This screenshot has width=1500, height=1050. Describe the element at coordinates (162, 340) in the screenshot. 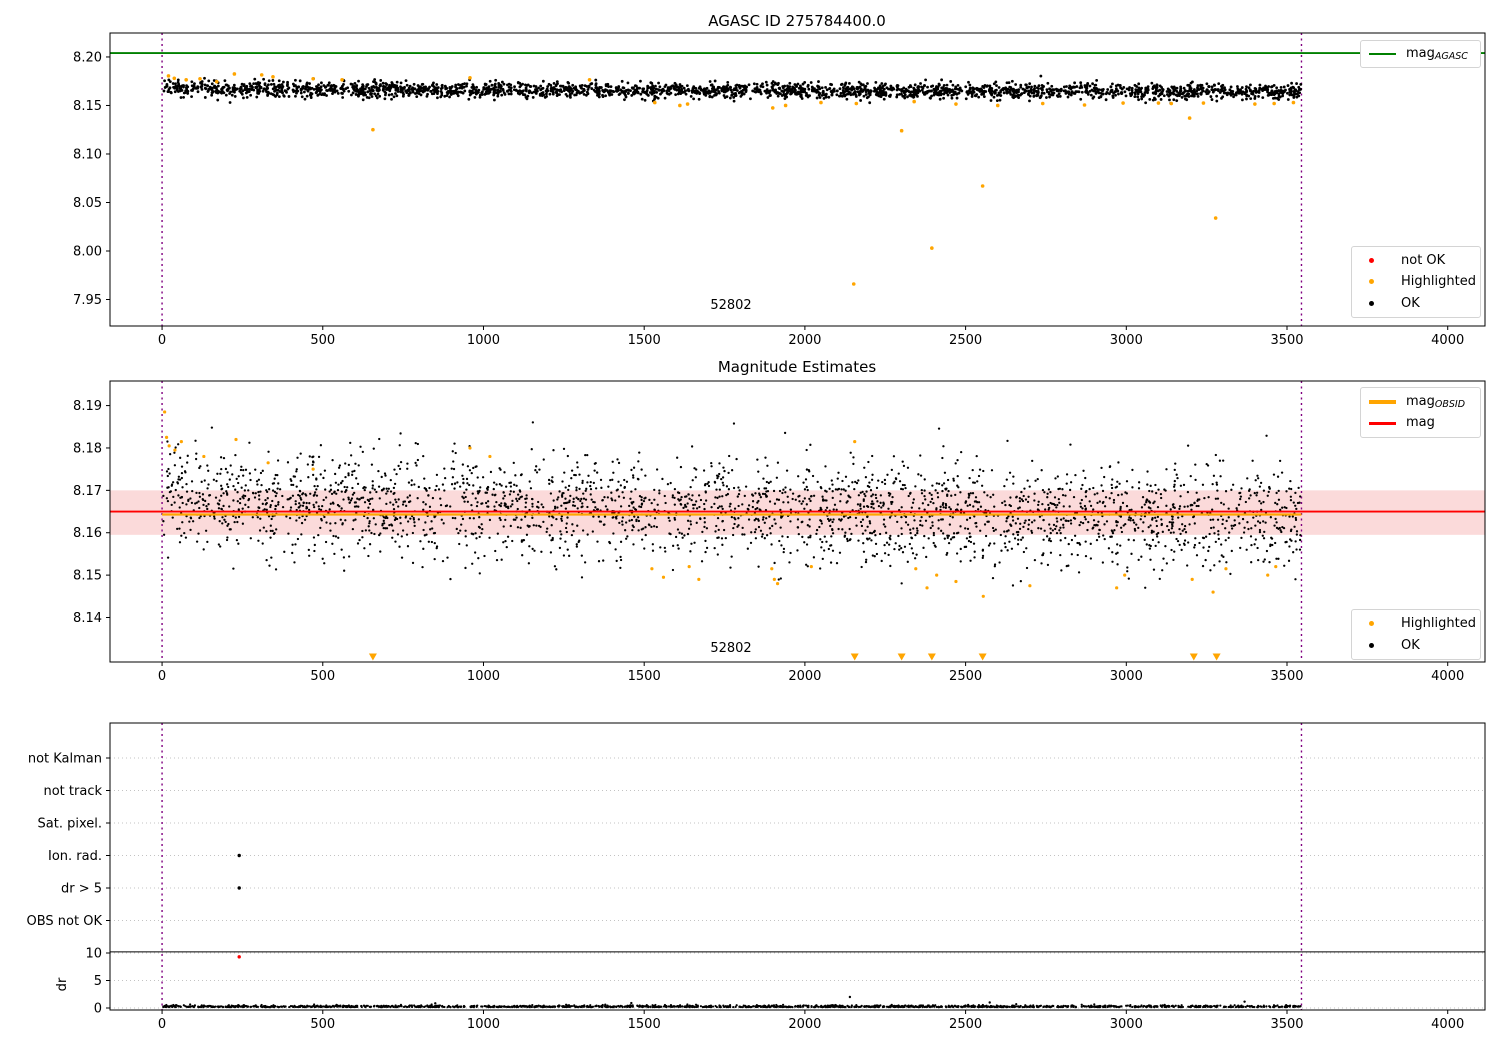

I see `svg-text: 0` at that location.